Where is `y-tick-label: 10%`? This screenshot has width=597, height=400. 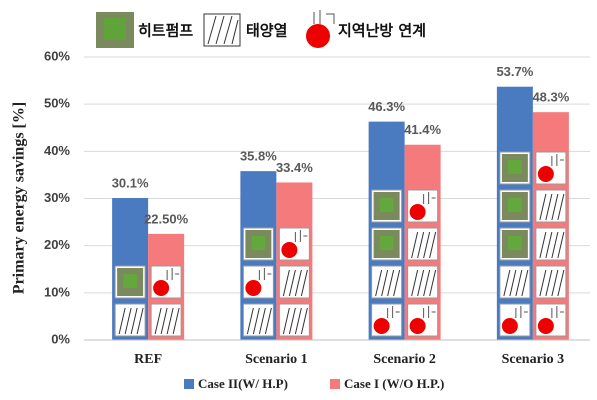 y-tick-label: 10% is located at coordinates (57, 291).